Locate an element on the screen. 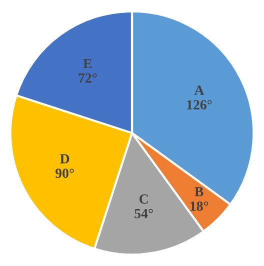  slice-label: E is located at coordinates (87, 63).